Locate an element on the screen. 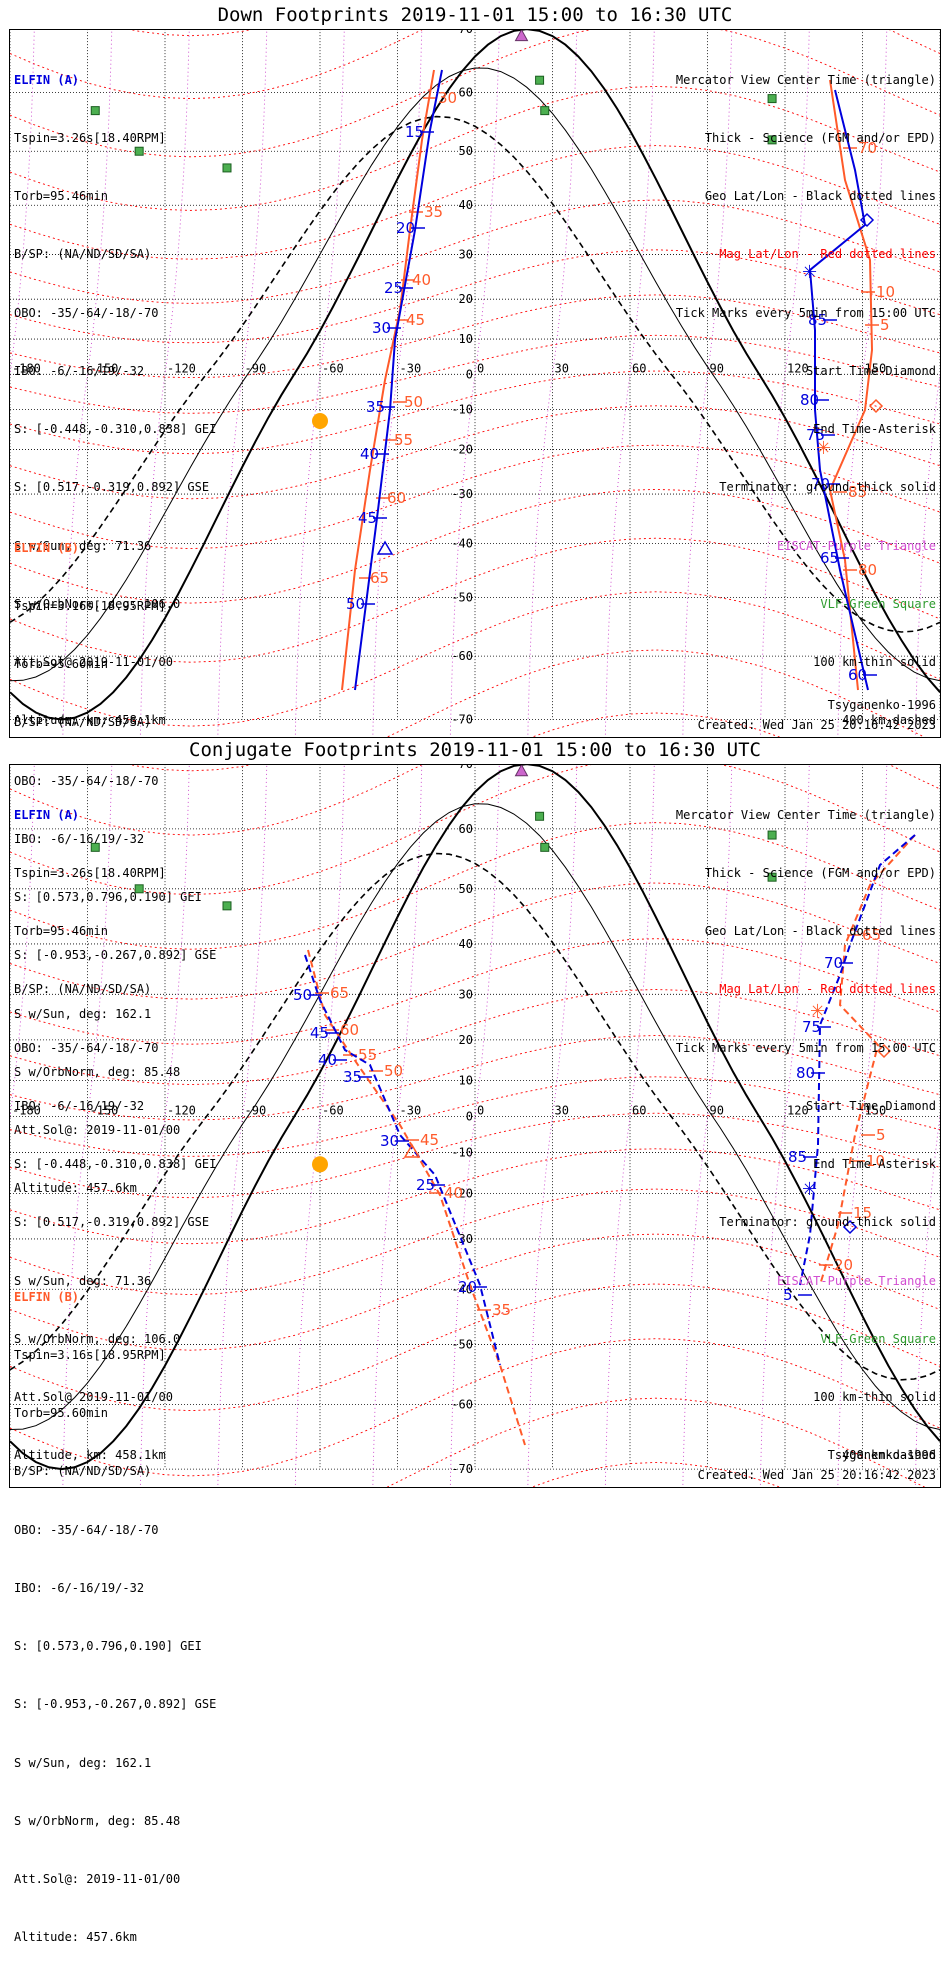 Image resolution: width=950 pixels, height=1986 pixels. lon-tick-label: 30 is located at coordinates (562, 368).